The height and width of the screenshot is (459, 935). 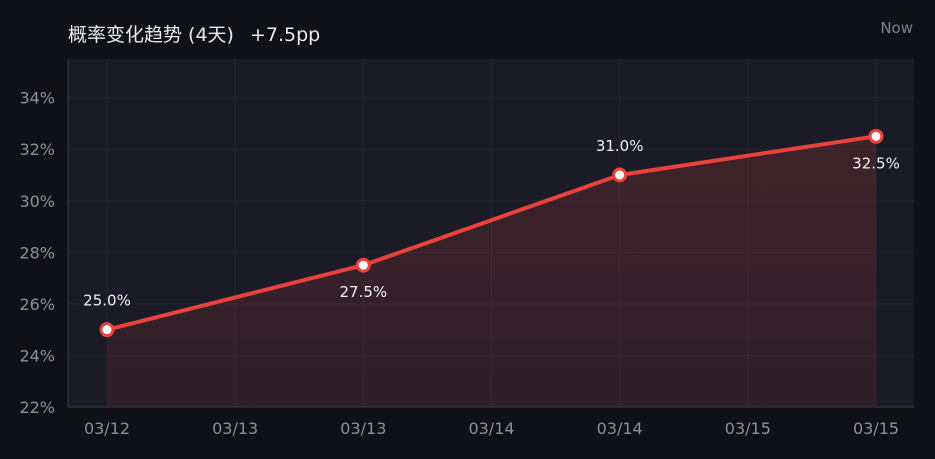 What do you see at coordinates (37, 149) in the screenshot?
I see `y-tick-label: 32%` at bounding box center [37, 149].